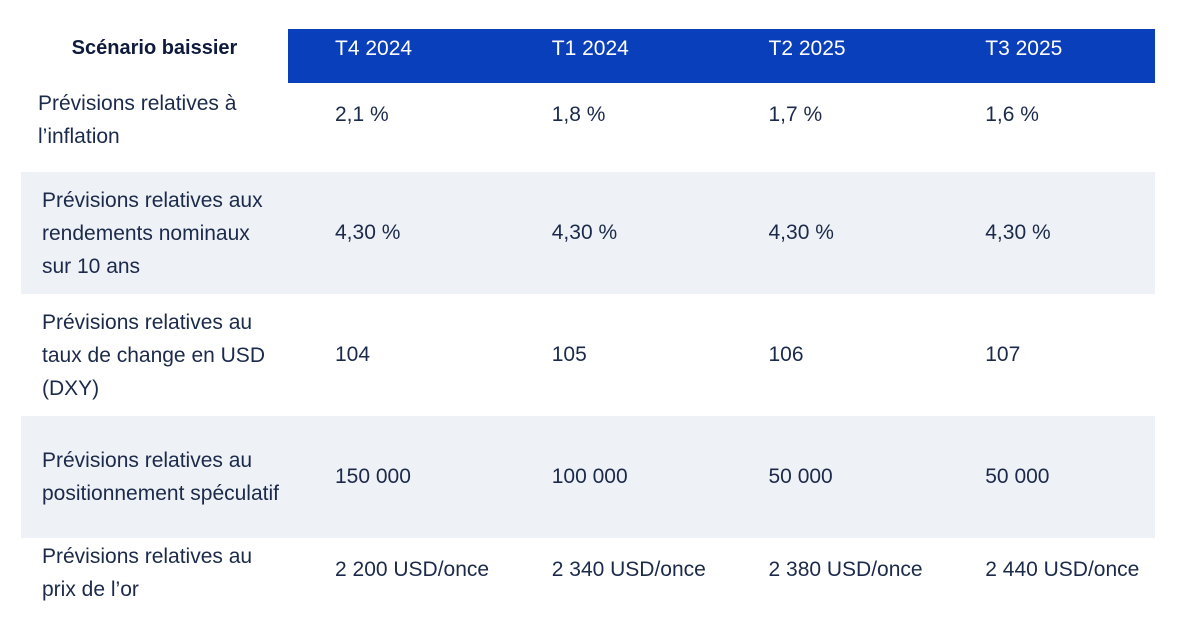 This screenshot has width=1191, height=622. What do you see at coordinates (137, 120) in the screenshot?
I see `row-label: Prévisions relatives à l’inflation` at bounding box center [137, 120].